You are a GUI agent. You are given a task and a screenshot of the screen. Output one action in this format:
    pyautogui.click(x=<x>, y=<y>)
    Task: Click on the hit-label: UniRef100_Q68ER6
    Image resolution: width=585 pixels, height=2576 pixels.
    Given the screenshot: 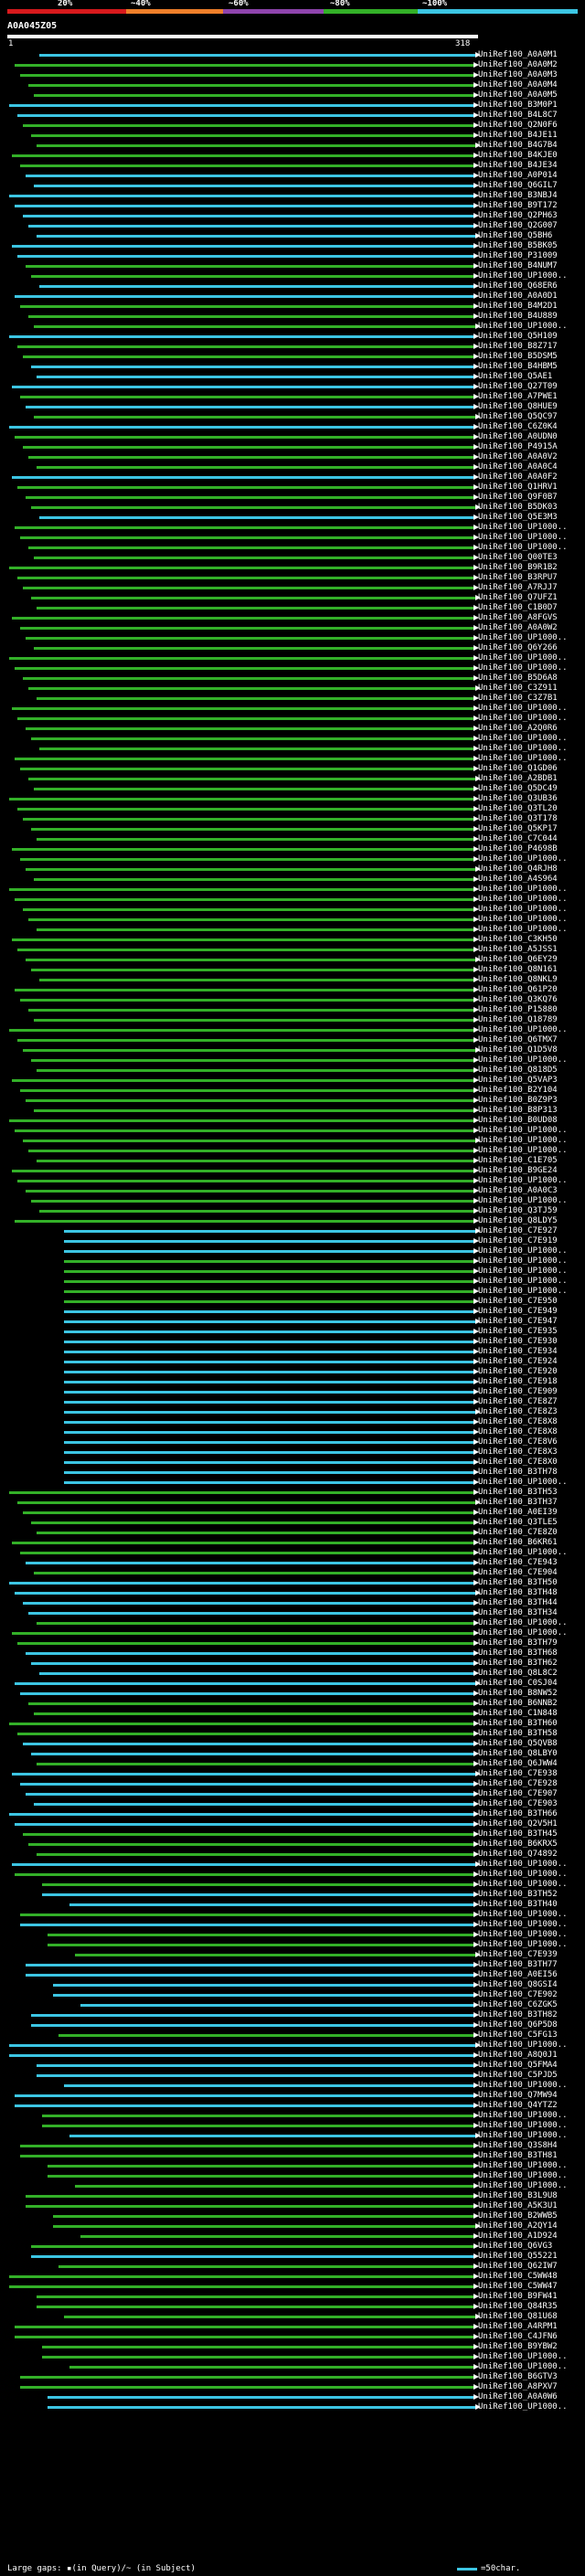 What is the action you would take?
    pyautogui.click(x=518, y=286)
    